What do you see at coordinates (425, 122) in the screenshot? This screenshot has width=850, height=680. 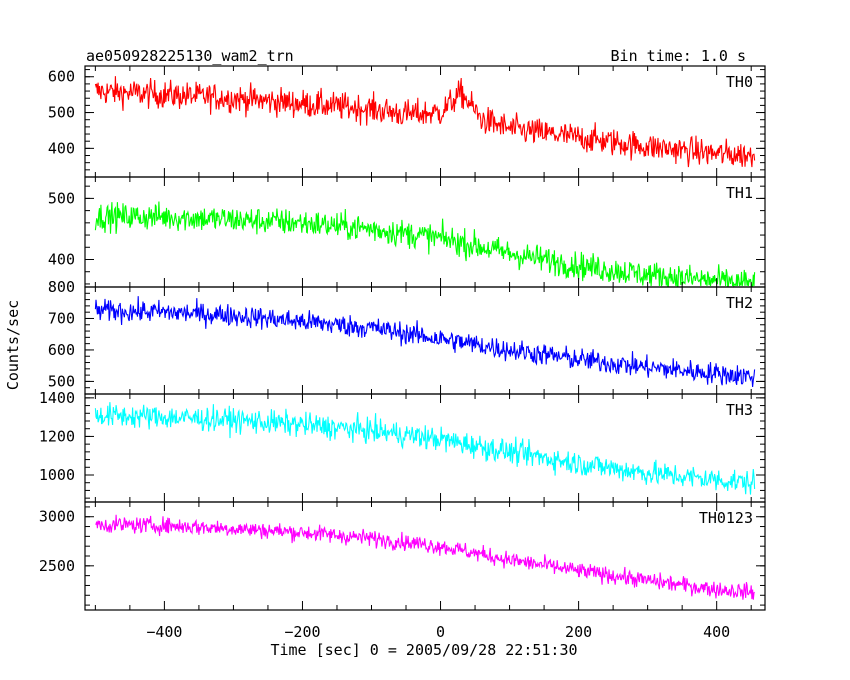 I see `series-line-th0` at bounding box center [425, 122].